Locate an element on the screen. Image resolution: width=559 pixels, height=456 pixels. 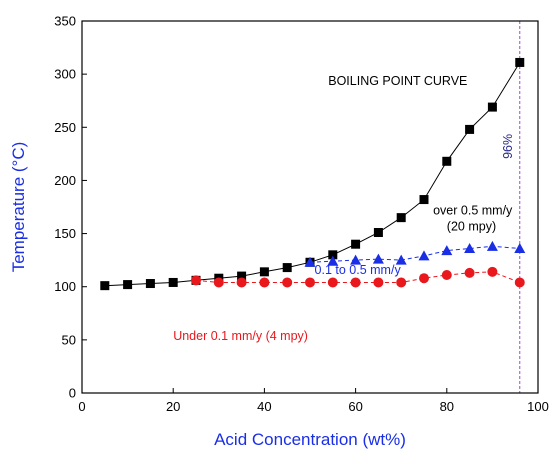
y-tick-label: 0 is located at coordinates (72, 393).